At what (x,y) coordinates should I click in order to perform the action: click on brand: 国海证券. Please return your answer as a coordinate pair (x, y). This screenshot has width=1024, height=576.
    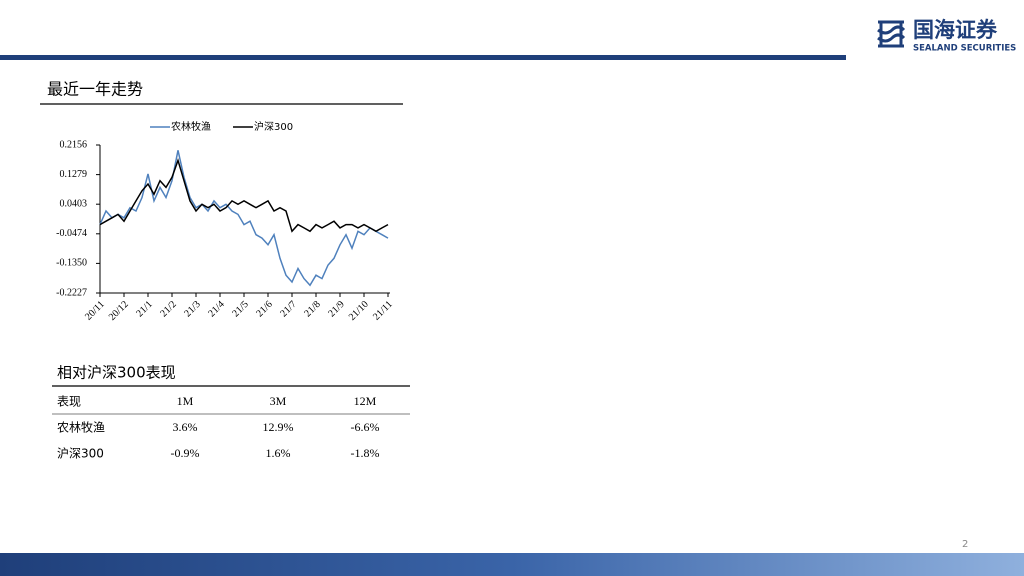
    Looking at the image, I should click on (955, 30).